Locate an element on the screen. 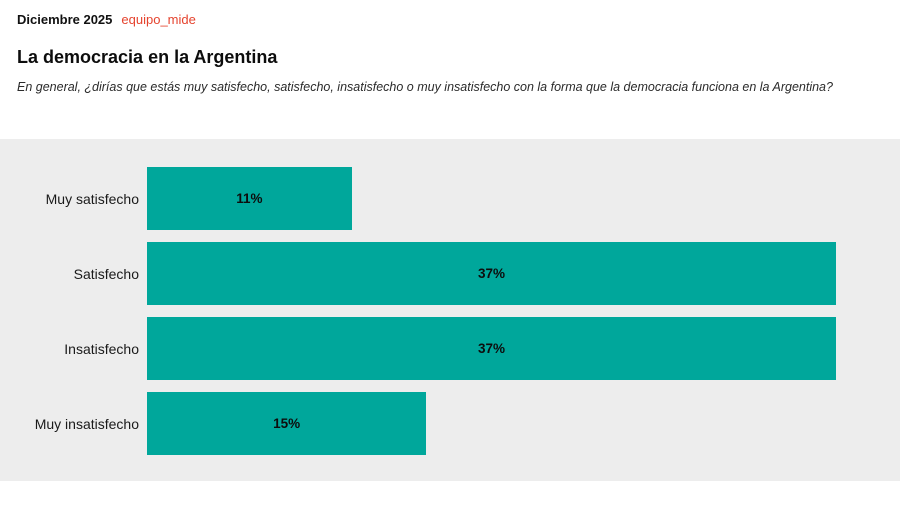  category-label: Muy insatisfecho is located at coordinates (86, 423).